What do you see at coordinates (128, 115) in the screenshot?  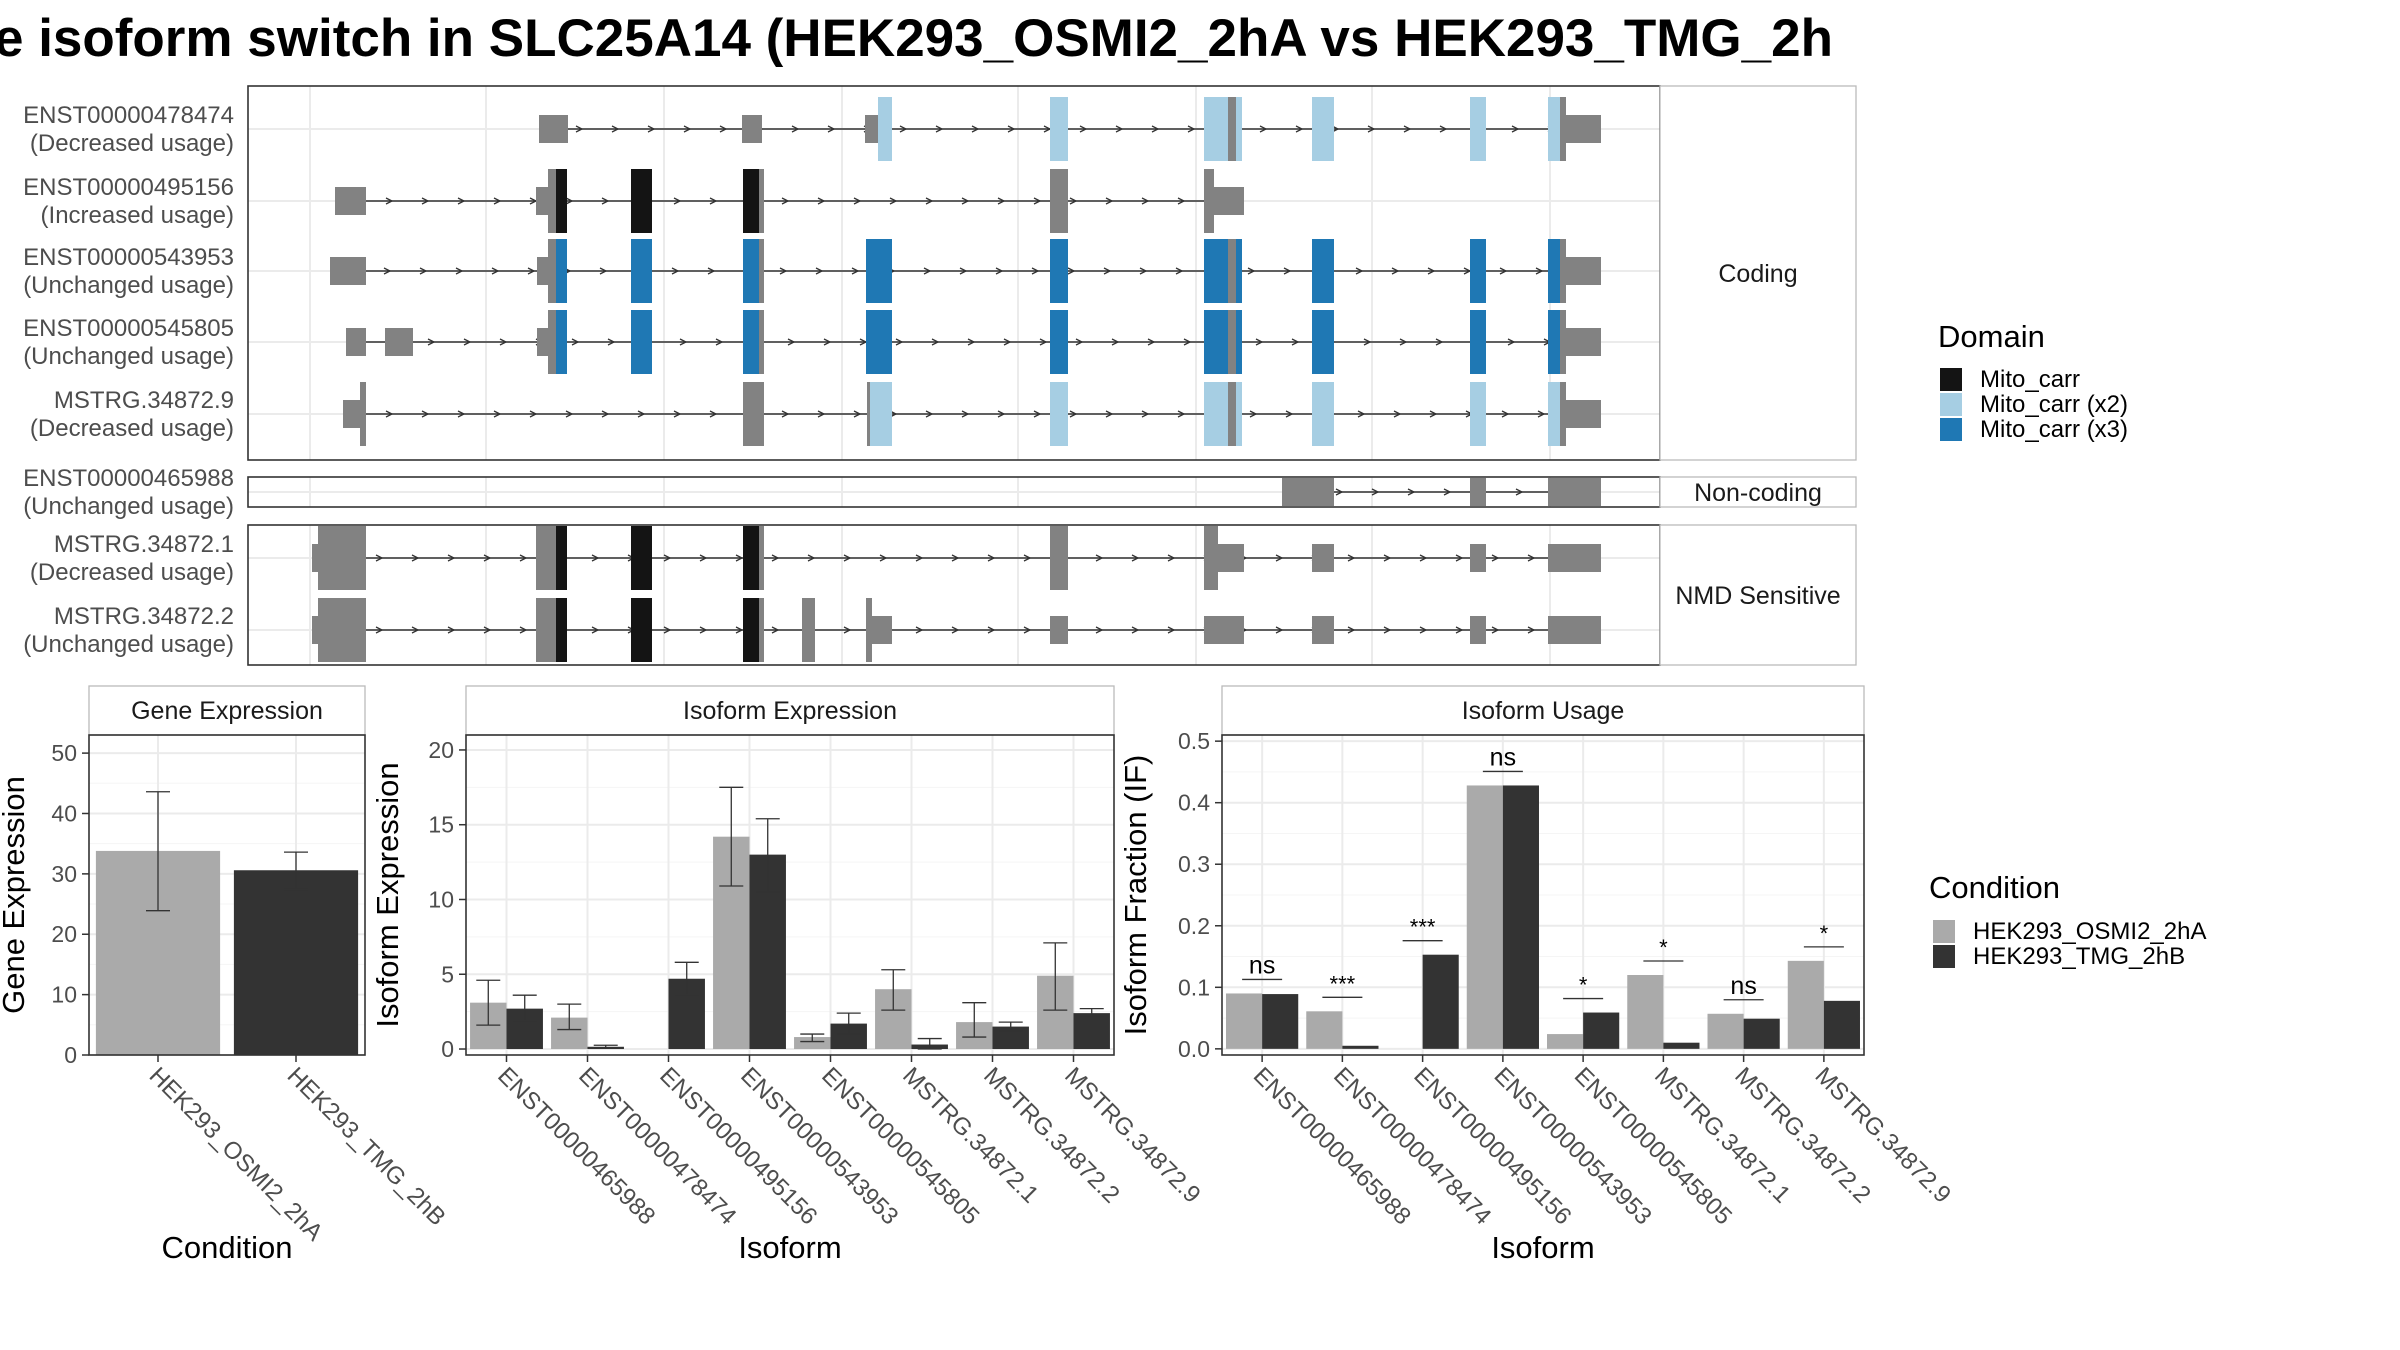 I see `transcript-id-label: ENST00000478474` at bounding box center [128, 115].